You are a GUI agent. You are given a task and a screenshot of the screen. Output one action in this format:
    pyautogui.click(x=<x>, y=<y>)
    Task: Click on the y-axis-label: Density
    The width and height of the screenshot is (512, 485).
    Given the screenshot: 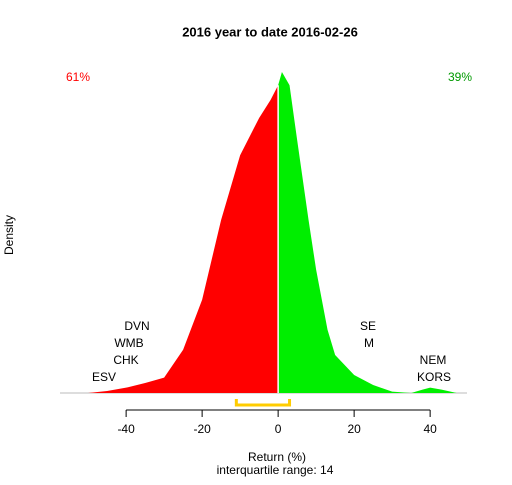 What is the action you would take?
    pyautogui.click(x=9, y=235)
    